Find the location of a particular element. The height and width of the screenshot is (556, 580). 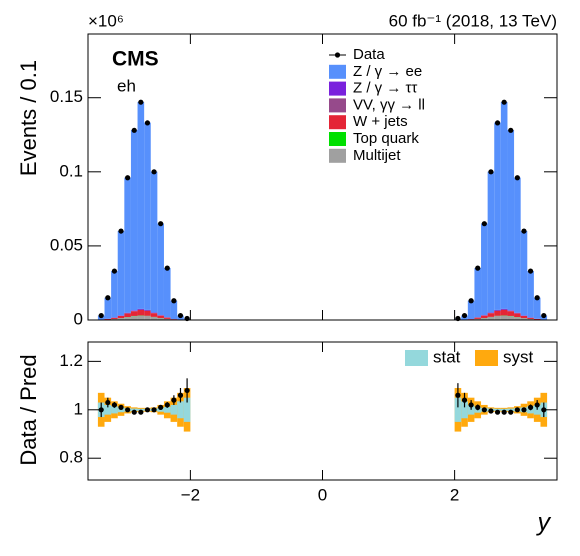

lumi-label: 60 fb⁻¹ (2018, 13 TeV) is located at coordinates (473, 20).